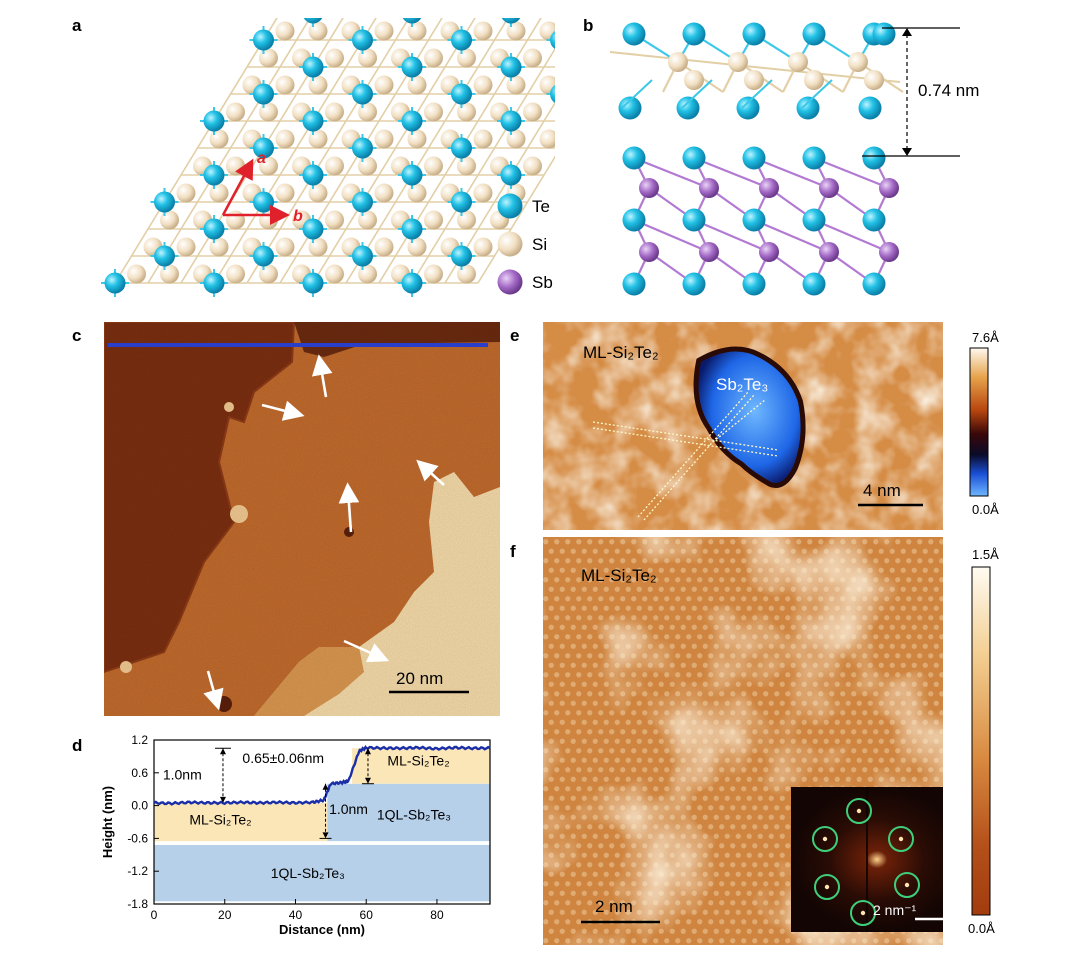 The image size is (1080, 955). I want to click on scale-bar-label: 4 nm, so click(882, 490).